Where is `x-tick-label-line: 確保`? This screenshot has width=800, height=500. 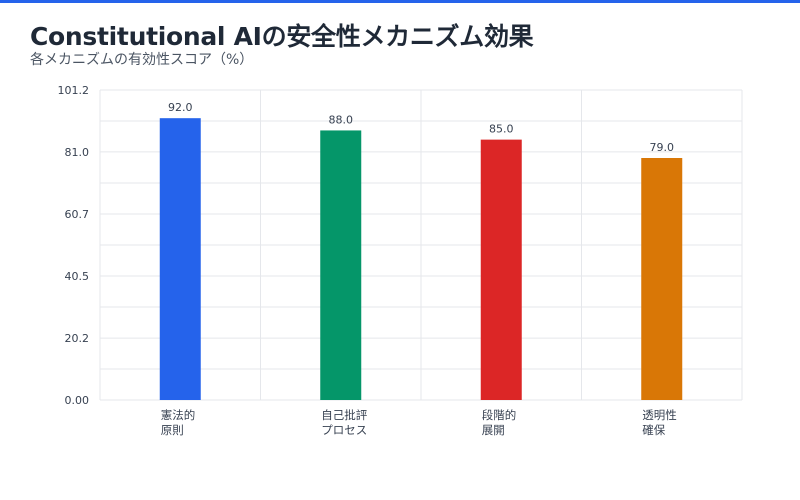 x-tick-label-line: 確保 is located at coordinates (653, 430).